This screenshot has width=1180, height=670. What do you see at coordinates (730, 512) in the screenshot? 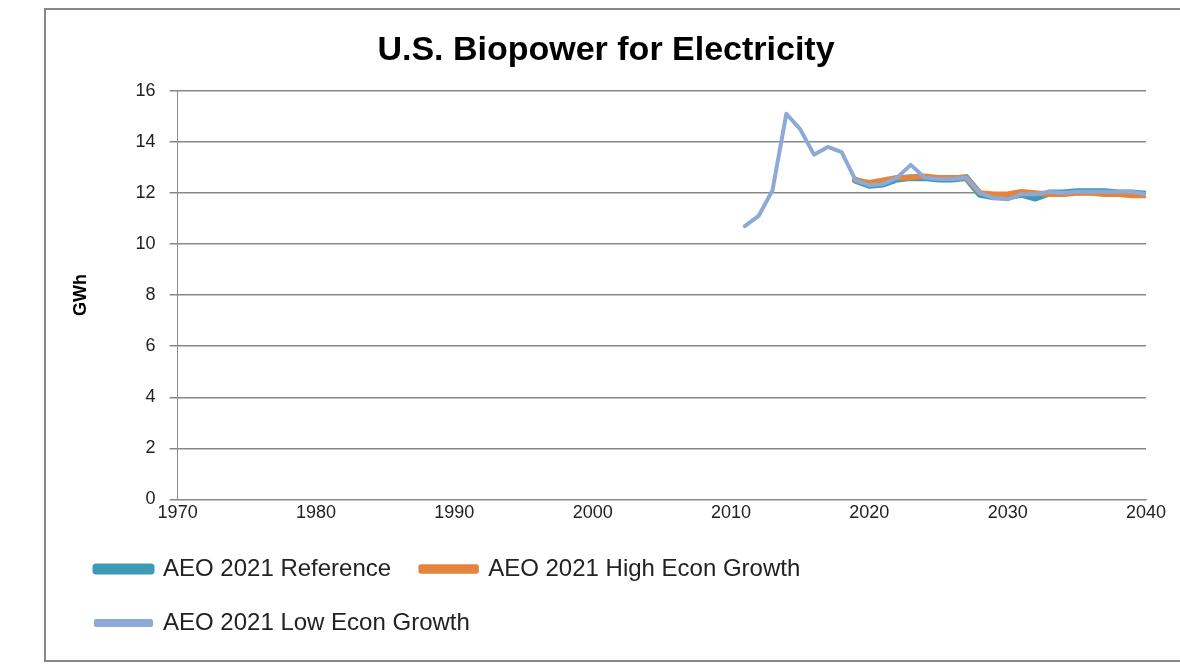
I see `x-tick-label: 2010` at bounding box center [730, 512].